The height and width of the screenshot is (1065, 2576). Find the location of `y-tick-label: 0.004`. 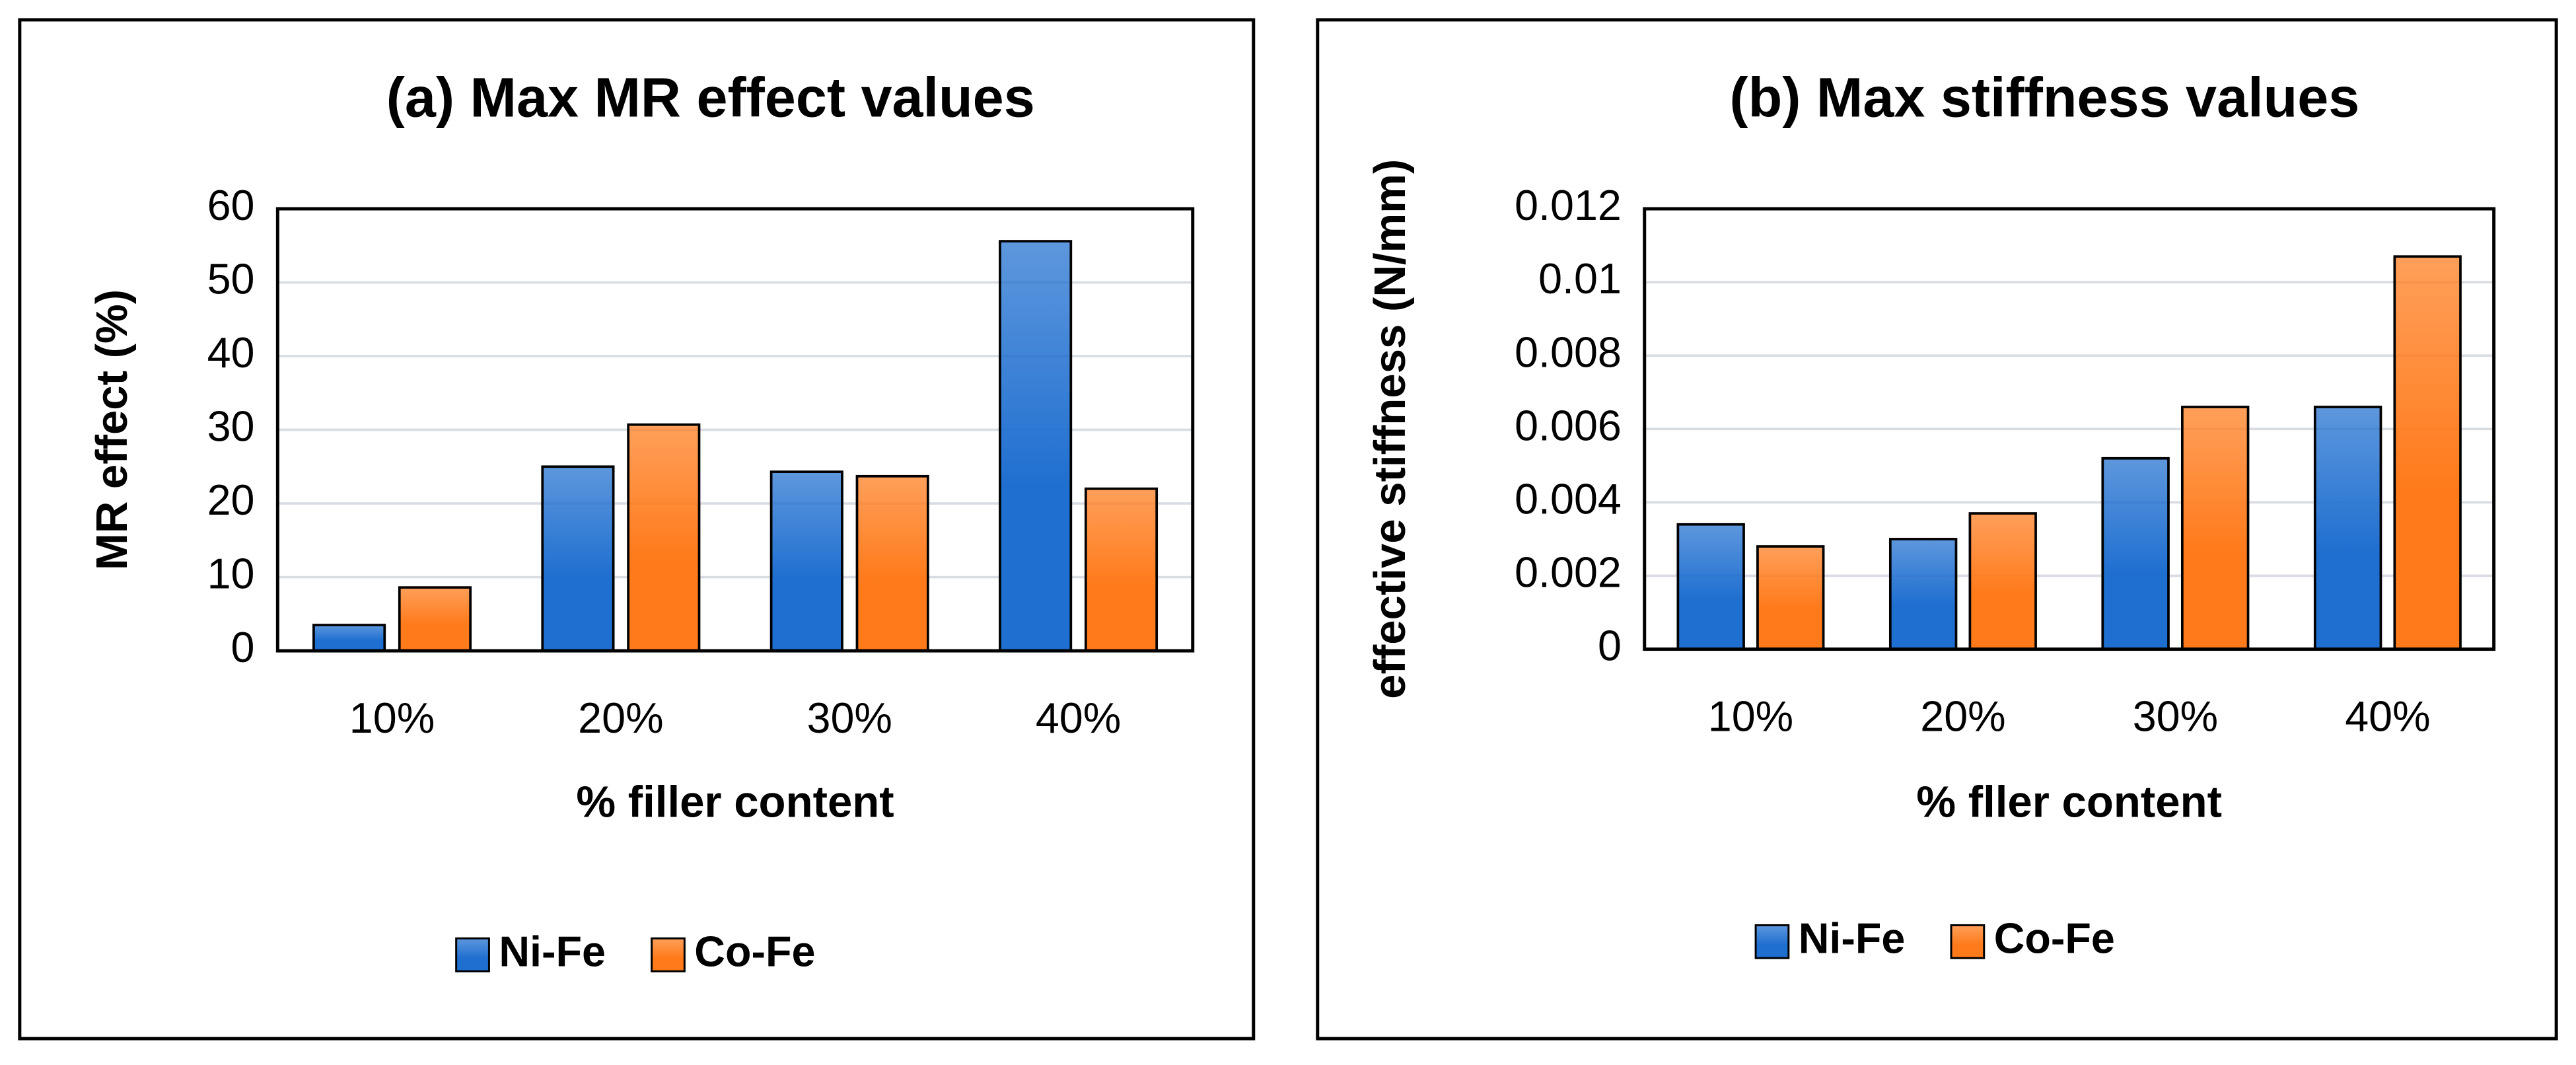

y-tick-label: 0.004 is located at coordinates (1569, 498).